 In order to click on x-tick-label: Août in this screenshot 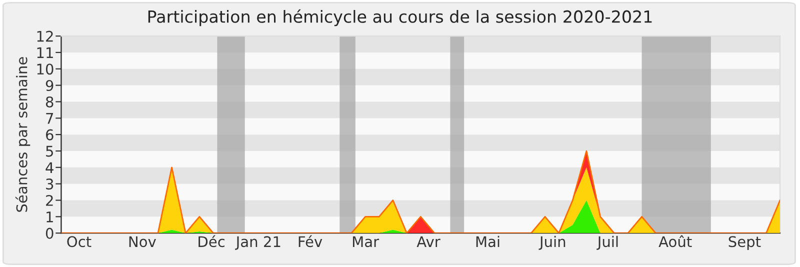, I will do `click(675, 241)`.